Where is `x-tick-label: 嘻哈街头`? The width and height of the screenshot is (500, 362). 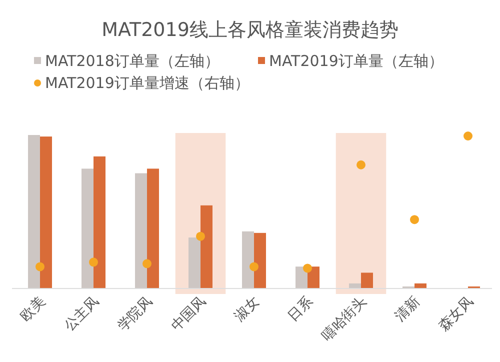 x-tick-label: 嘻哈街头 is located at coordinates (344, 319).